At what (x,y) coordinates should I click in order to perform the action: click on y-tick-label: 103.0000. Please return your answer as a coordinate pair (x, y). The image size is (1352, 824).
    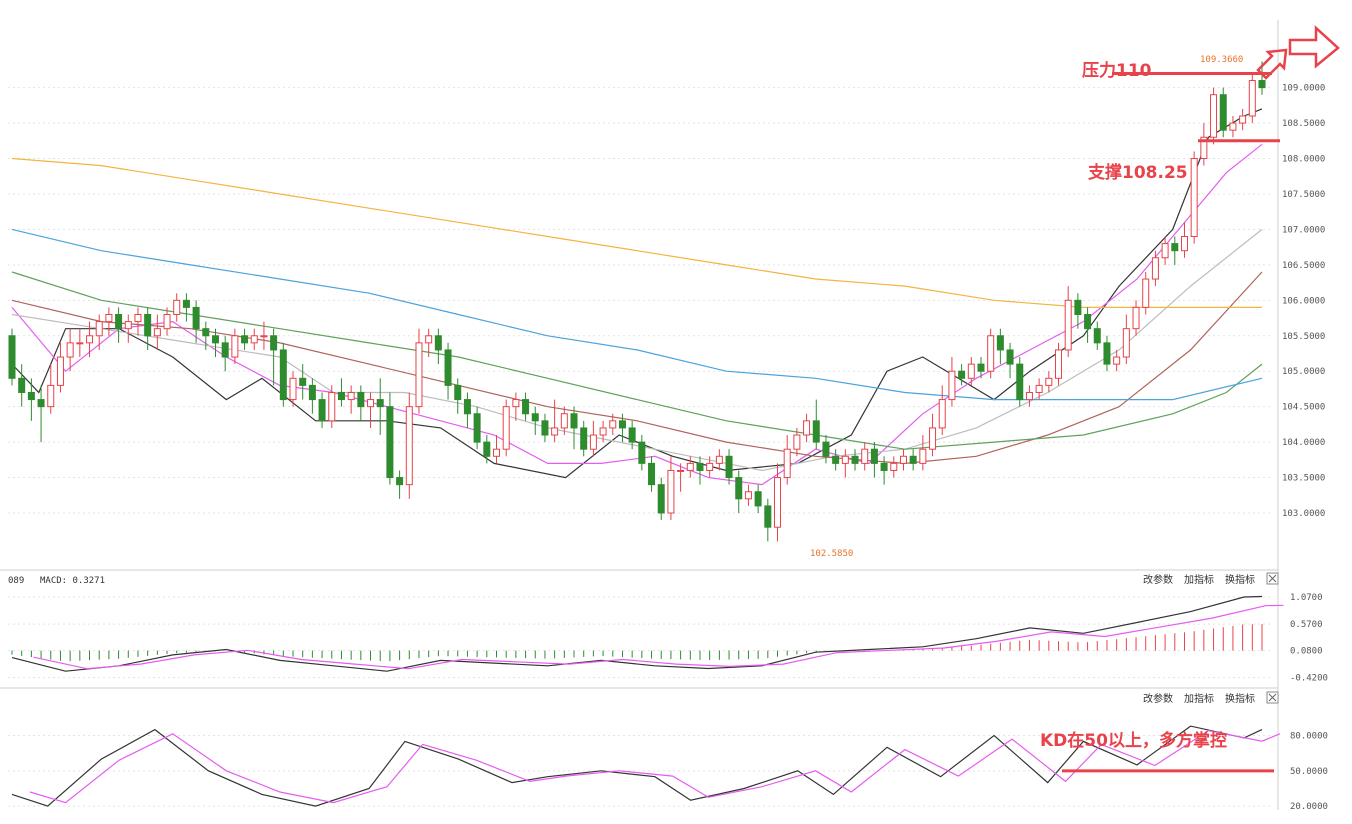
    Looking at the image, I should click on (1303, 514).